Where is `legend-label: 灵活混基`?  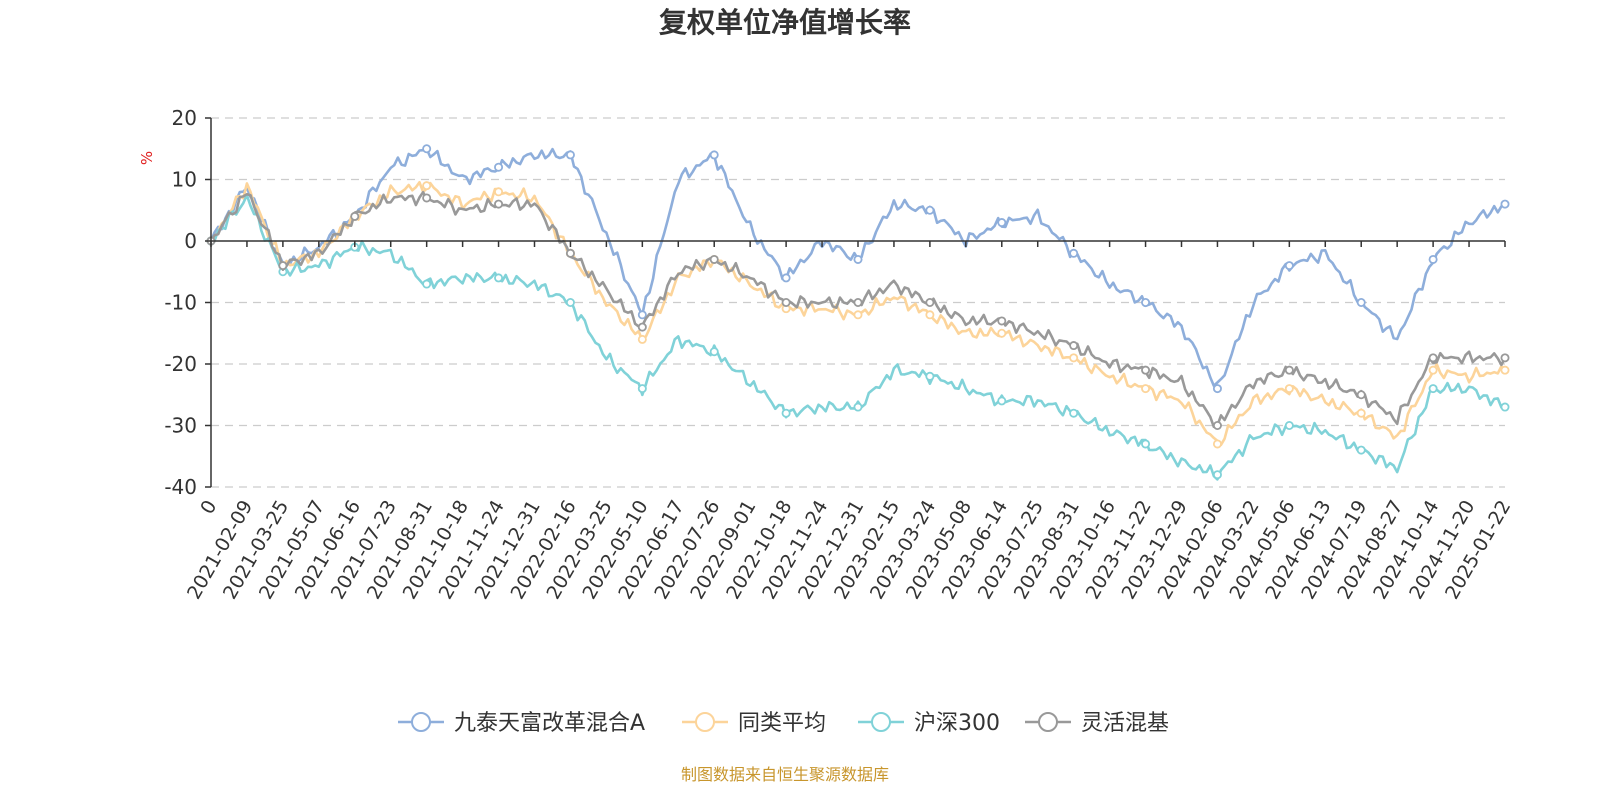
legend-label: 灵活混基 is located at coordinates (1125, 723).